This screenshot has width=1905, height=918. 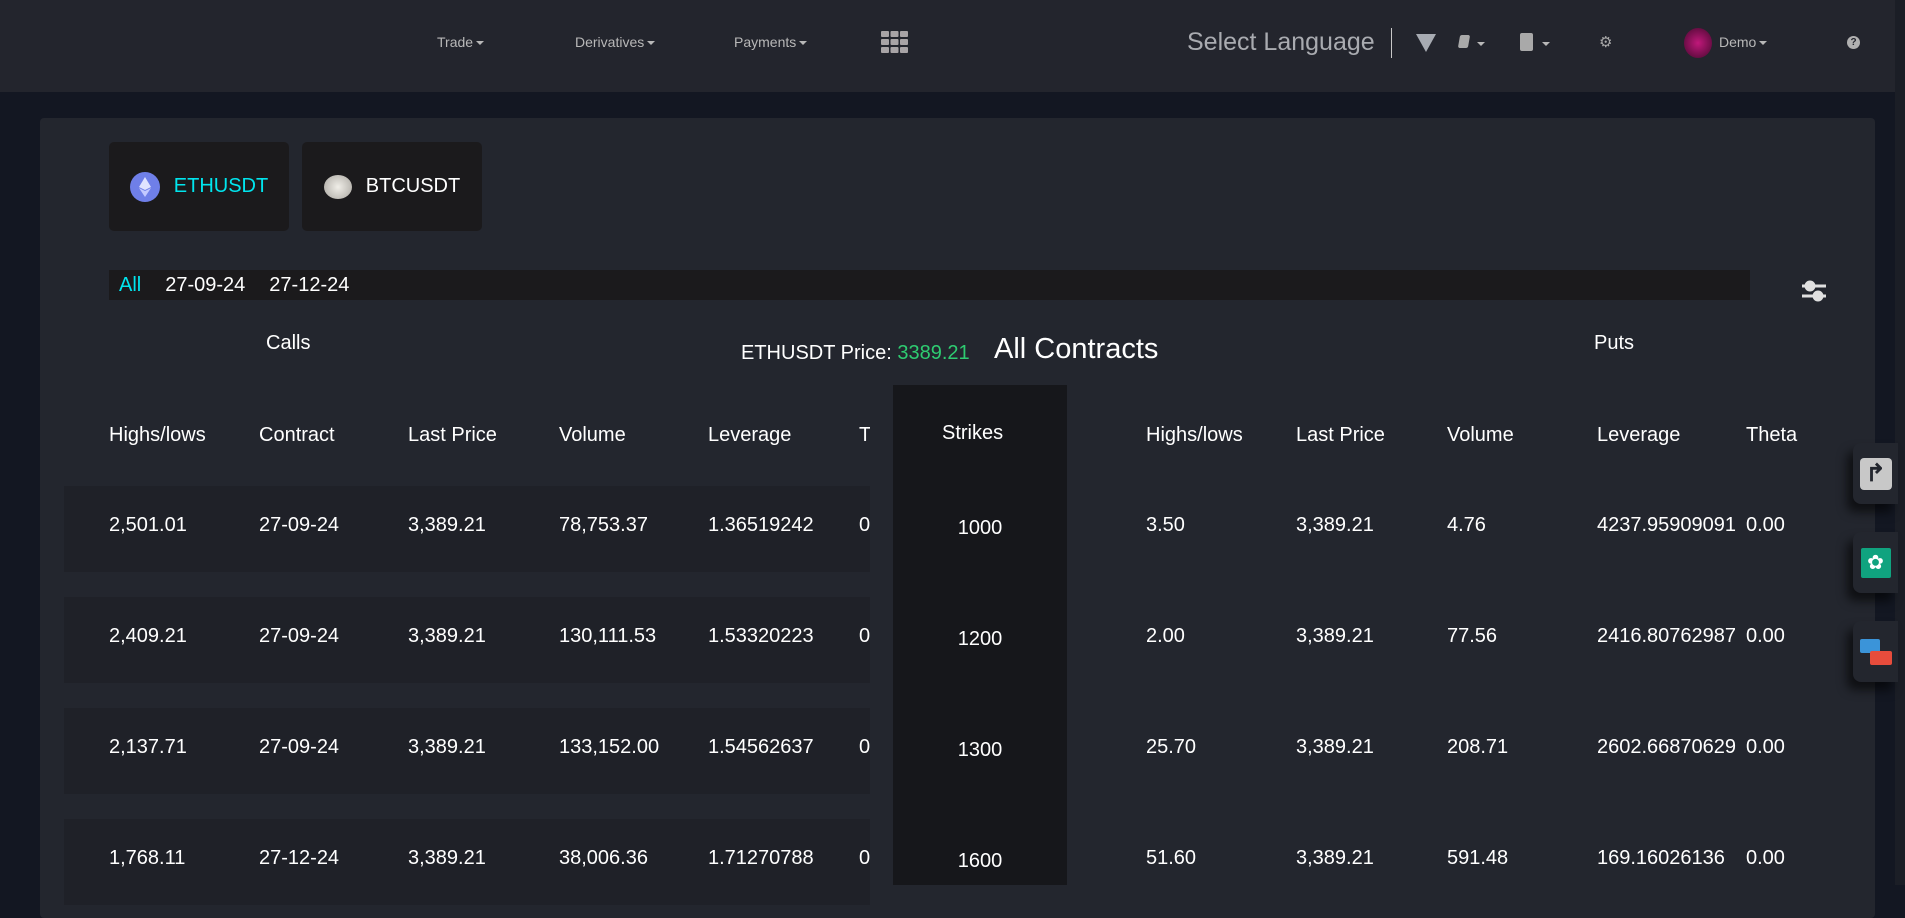 I want to click on calls-label: Calls, so click(x=288, y=343).